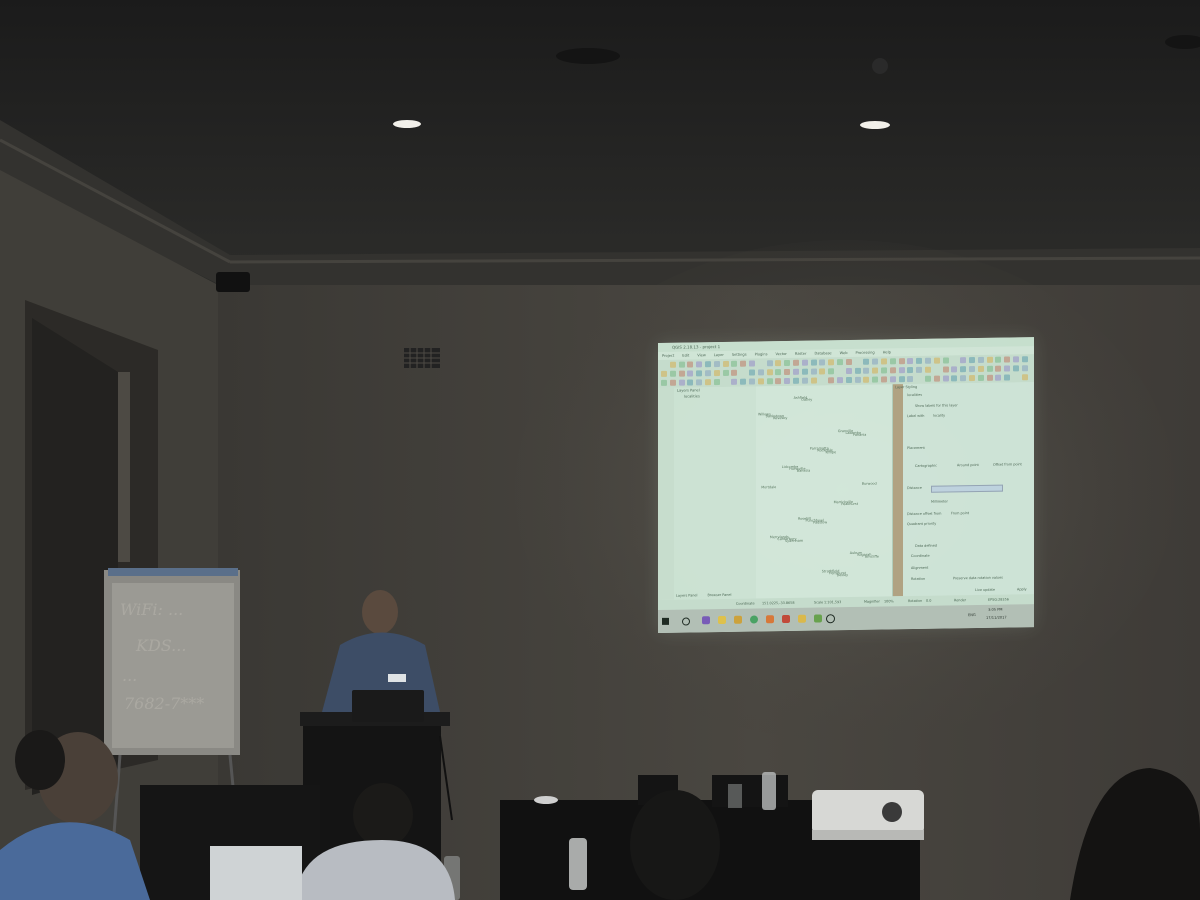 This screenshot has height=900, width=1200. What do you see at coordinates (1007, 464) in the screenshot?
I see `placement-option: Offset from point` at bounding box center [1007, 464].